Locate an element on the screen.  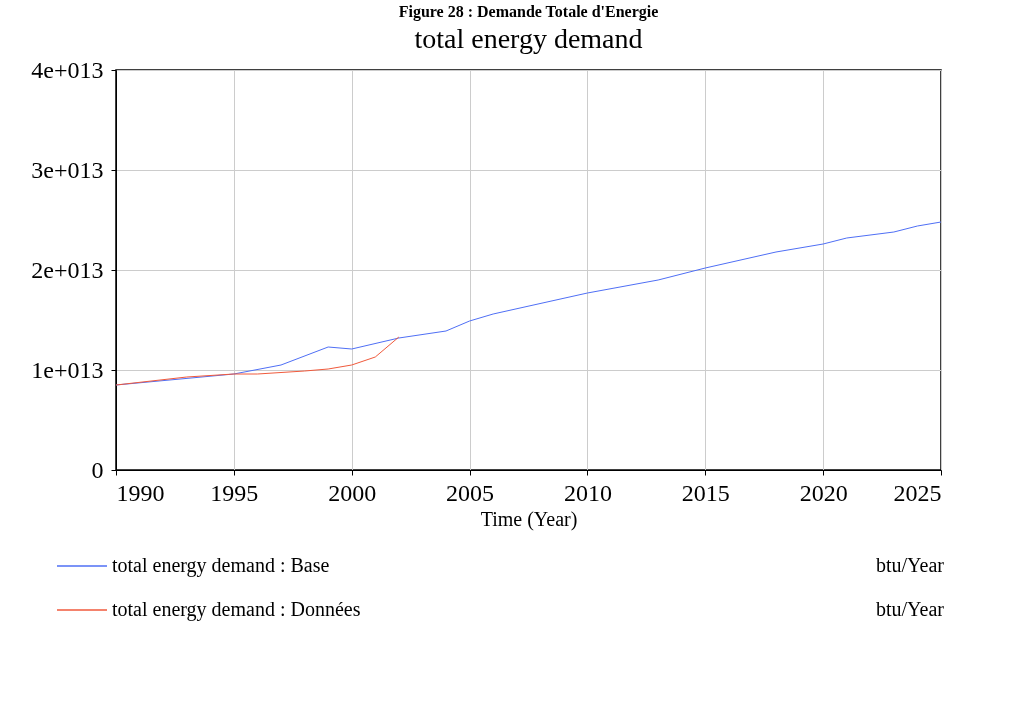
y-tick-label: 2e+013 is located at coordinates (67, 269).